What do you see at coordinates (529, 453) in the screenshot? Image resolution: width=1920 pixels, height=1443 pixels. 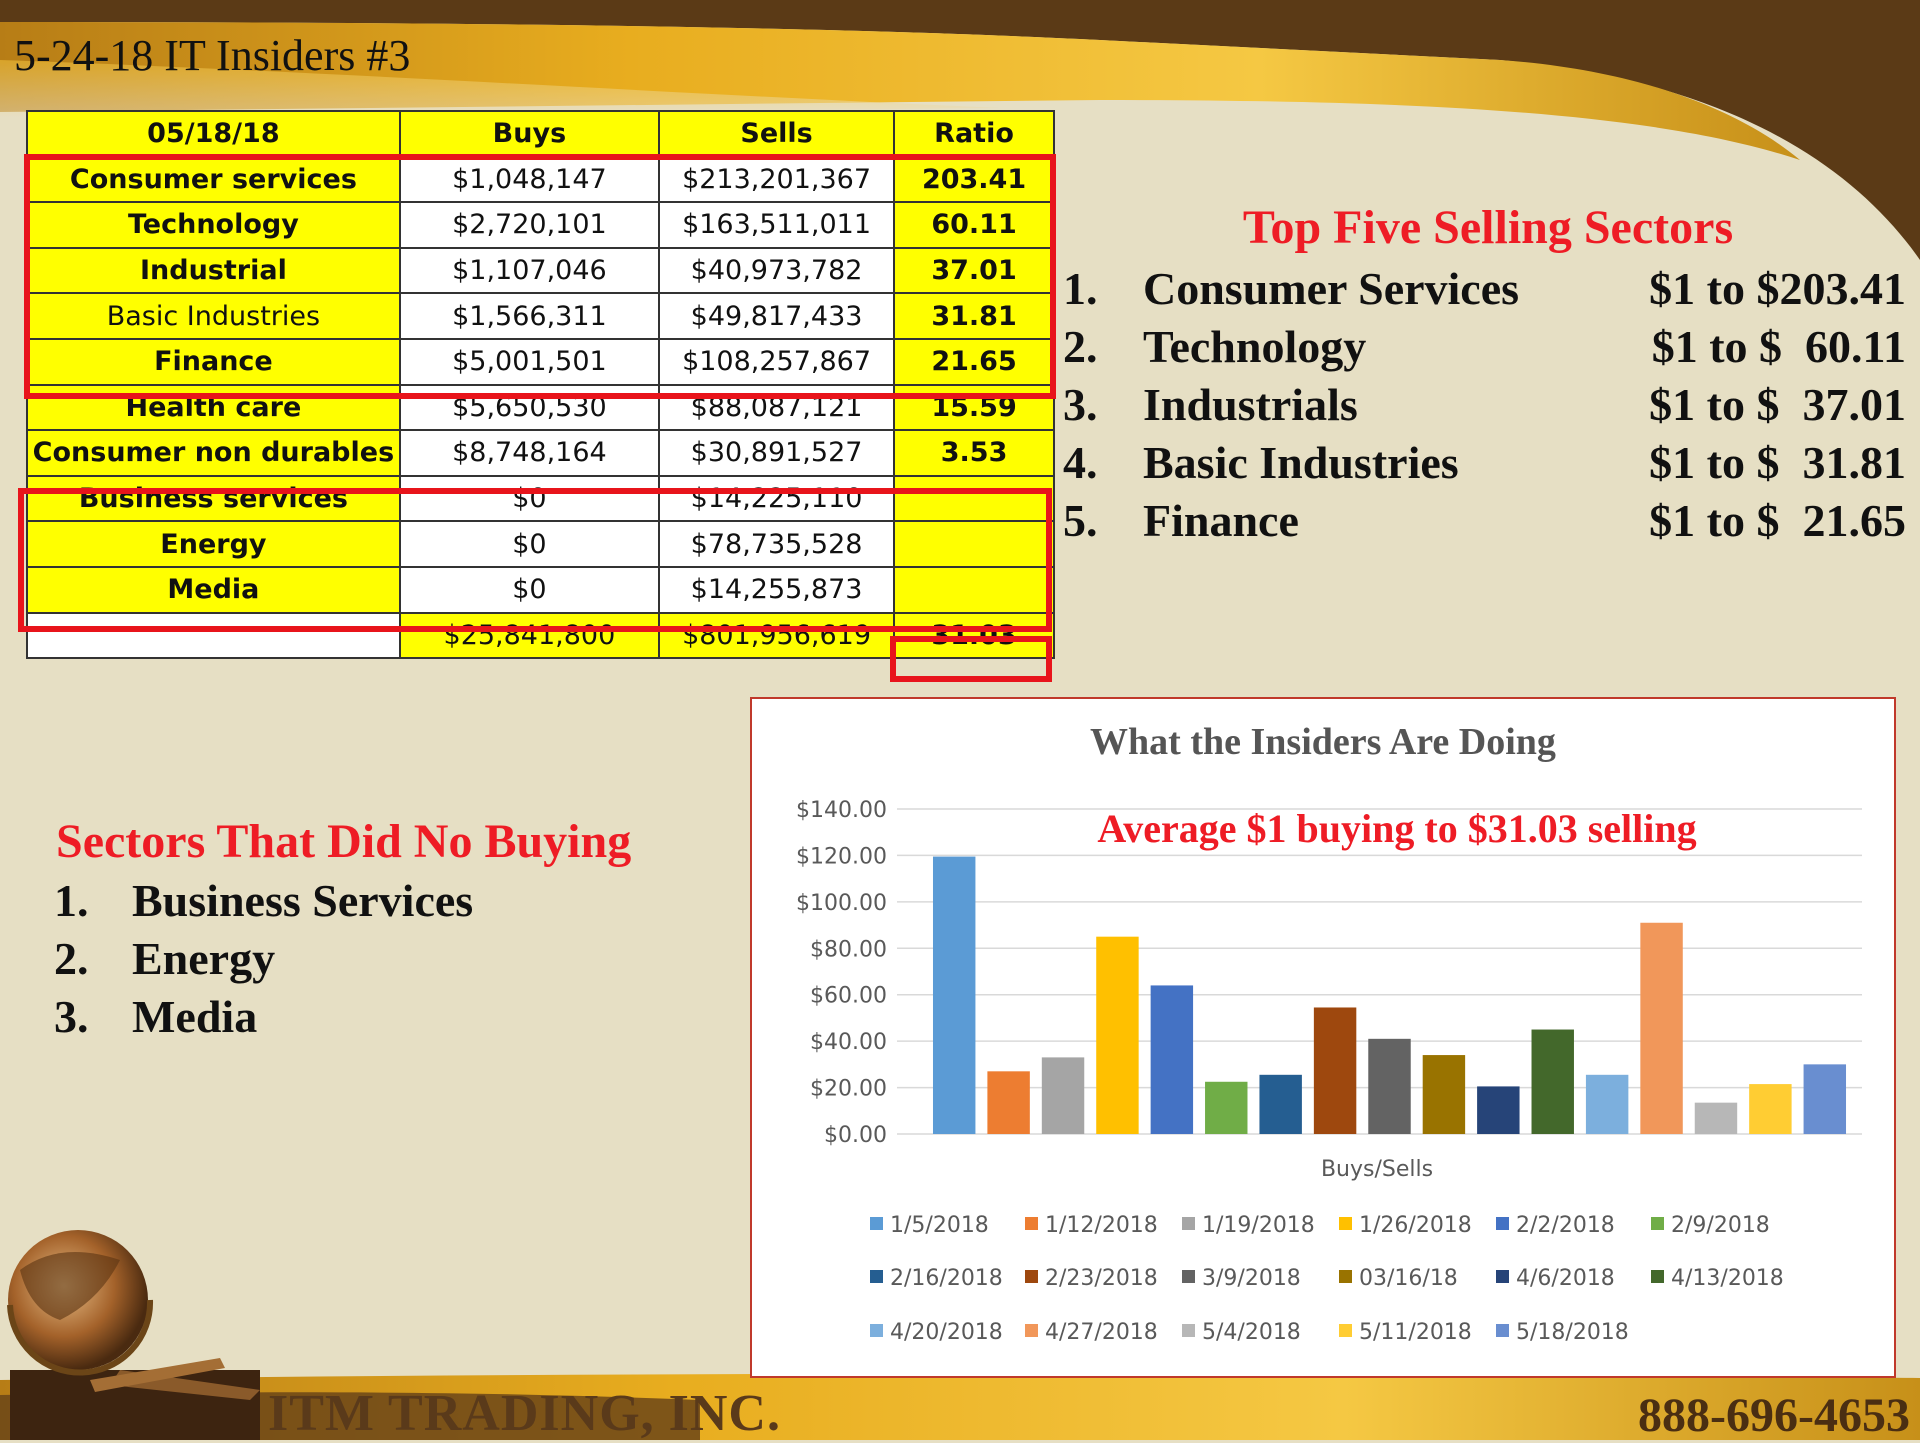 I see `table-cell-buys: $8,748,164` at bounding box center [529, 453].